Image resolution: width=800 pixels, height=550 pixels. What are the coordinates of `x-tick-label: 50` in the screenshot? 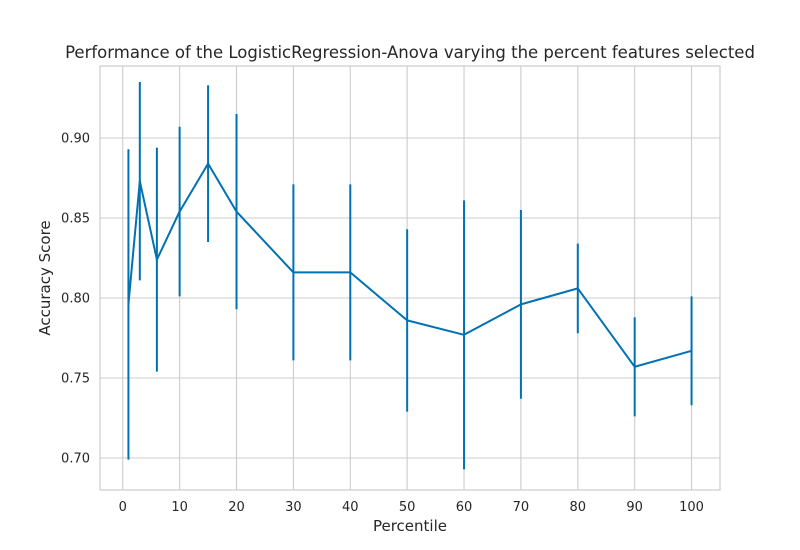 It's located at (407, 507).